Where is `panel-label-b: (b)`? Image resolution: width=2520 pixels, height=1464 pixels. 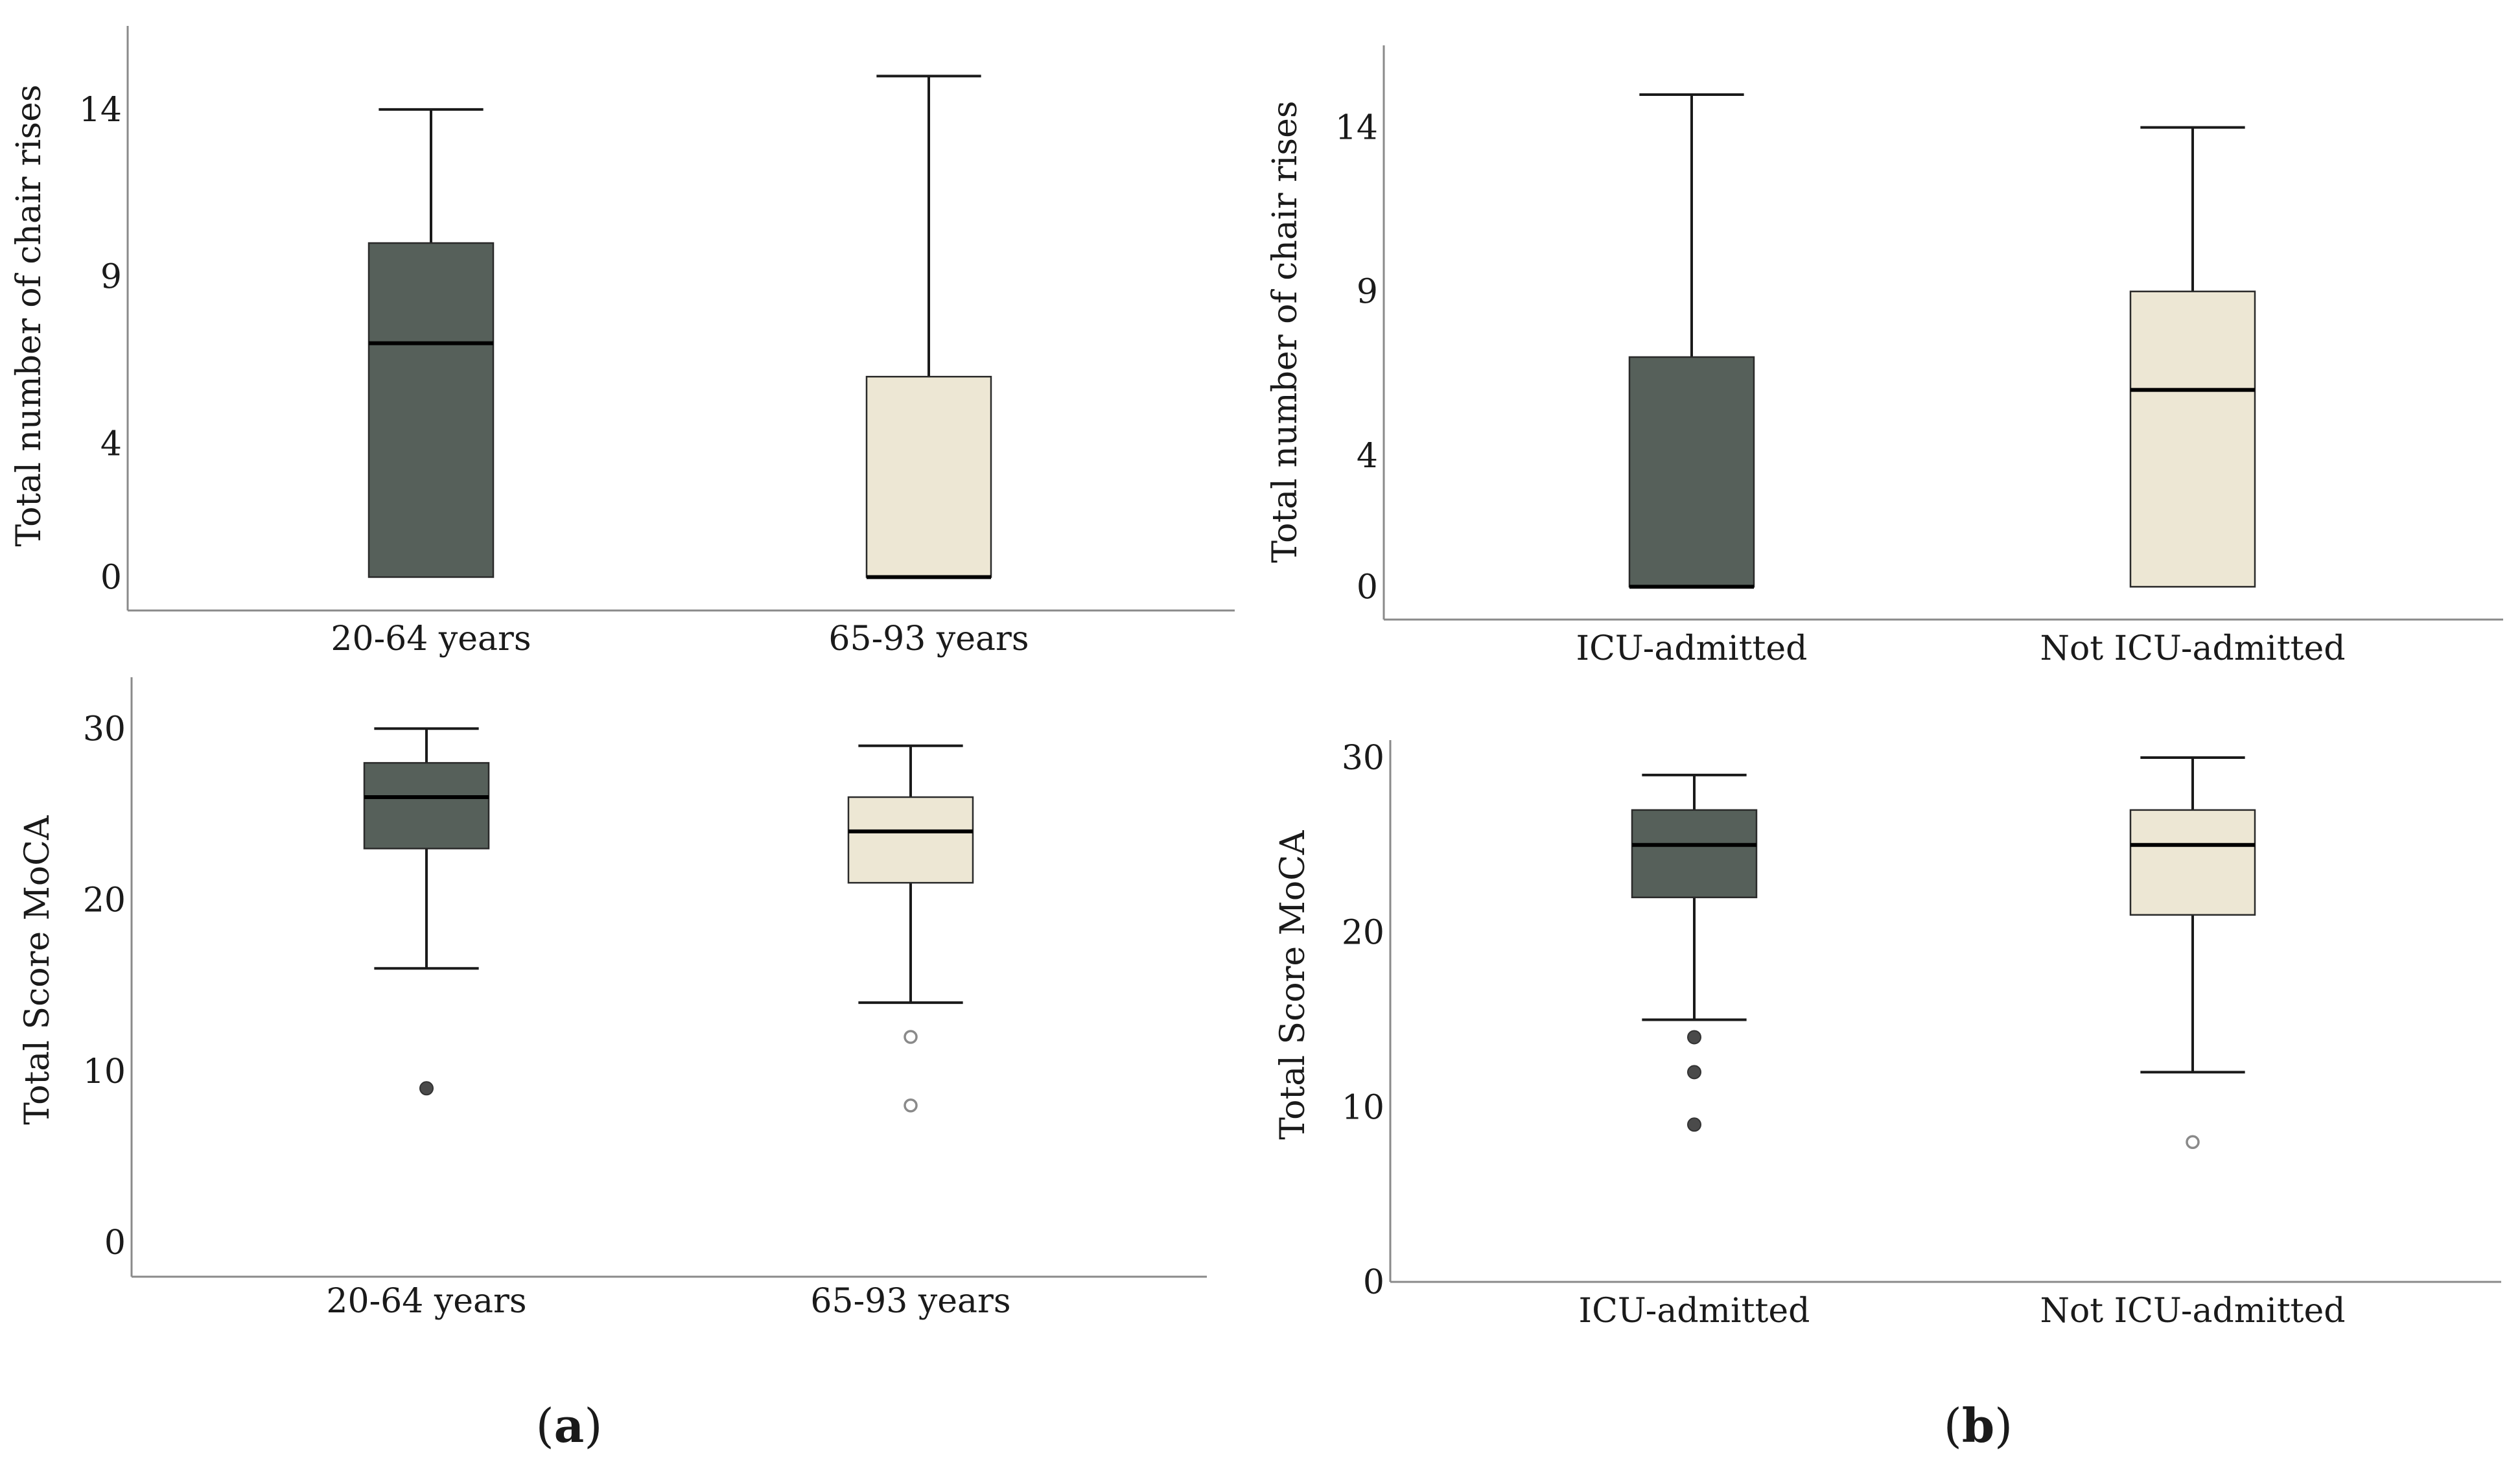 panel-label-b: (b) is located at coordinates (1979, 1425).